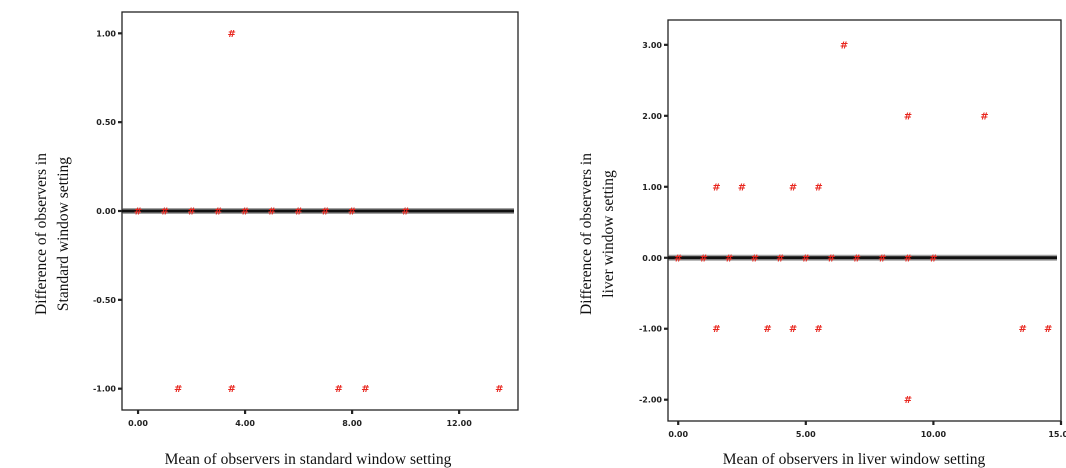 The width and height of the screenshot is (1066, 468). I want to click on chart-1-y-tick-label: 1.00, so click(106, 33).